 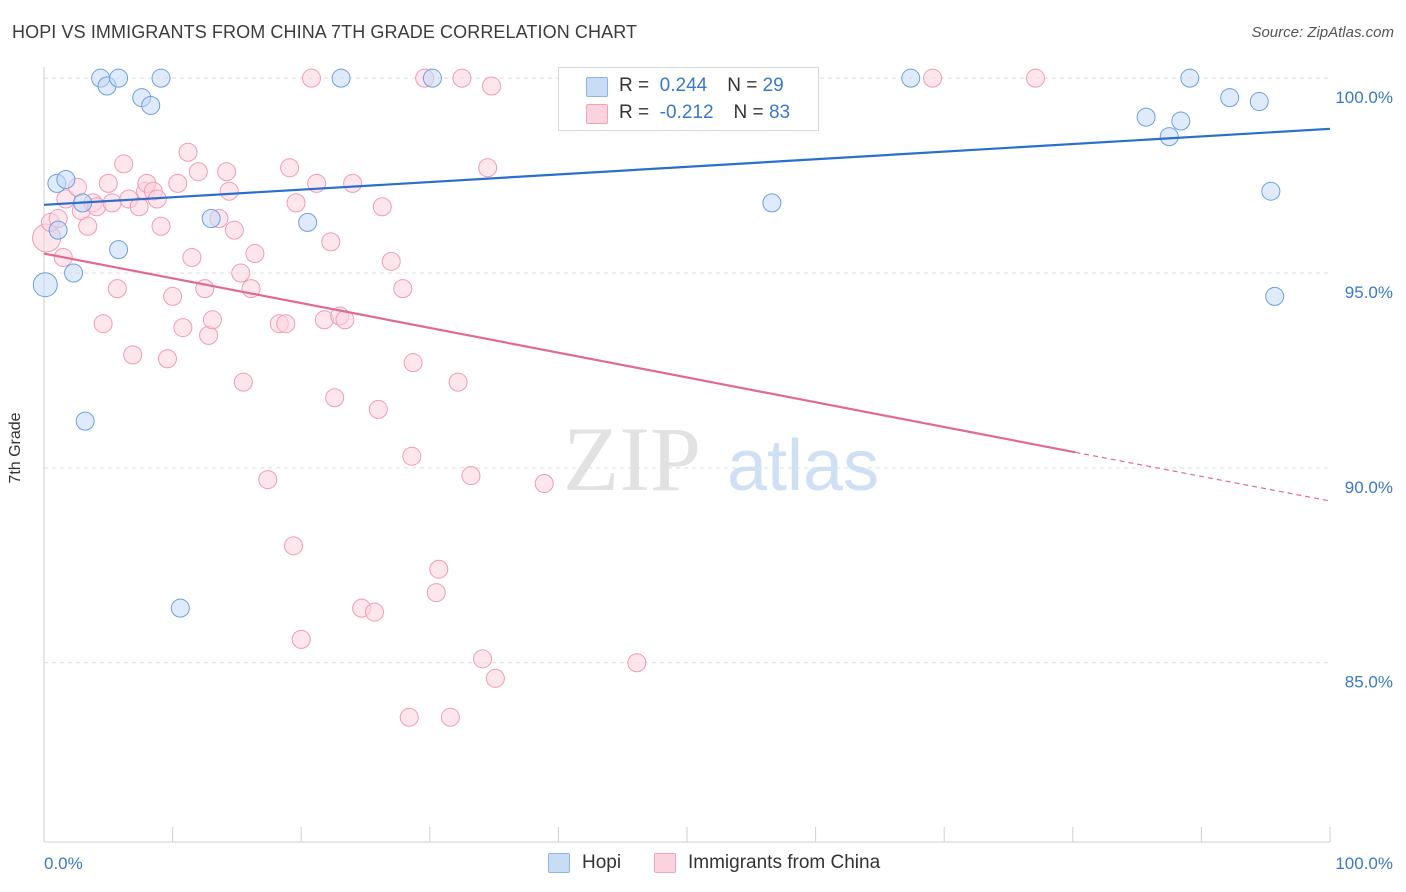 What do you see at coordinates (63, 863) in the screenshot?
I see `x-tick-label: 0.0%` at bounding box center [63, 863].